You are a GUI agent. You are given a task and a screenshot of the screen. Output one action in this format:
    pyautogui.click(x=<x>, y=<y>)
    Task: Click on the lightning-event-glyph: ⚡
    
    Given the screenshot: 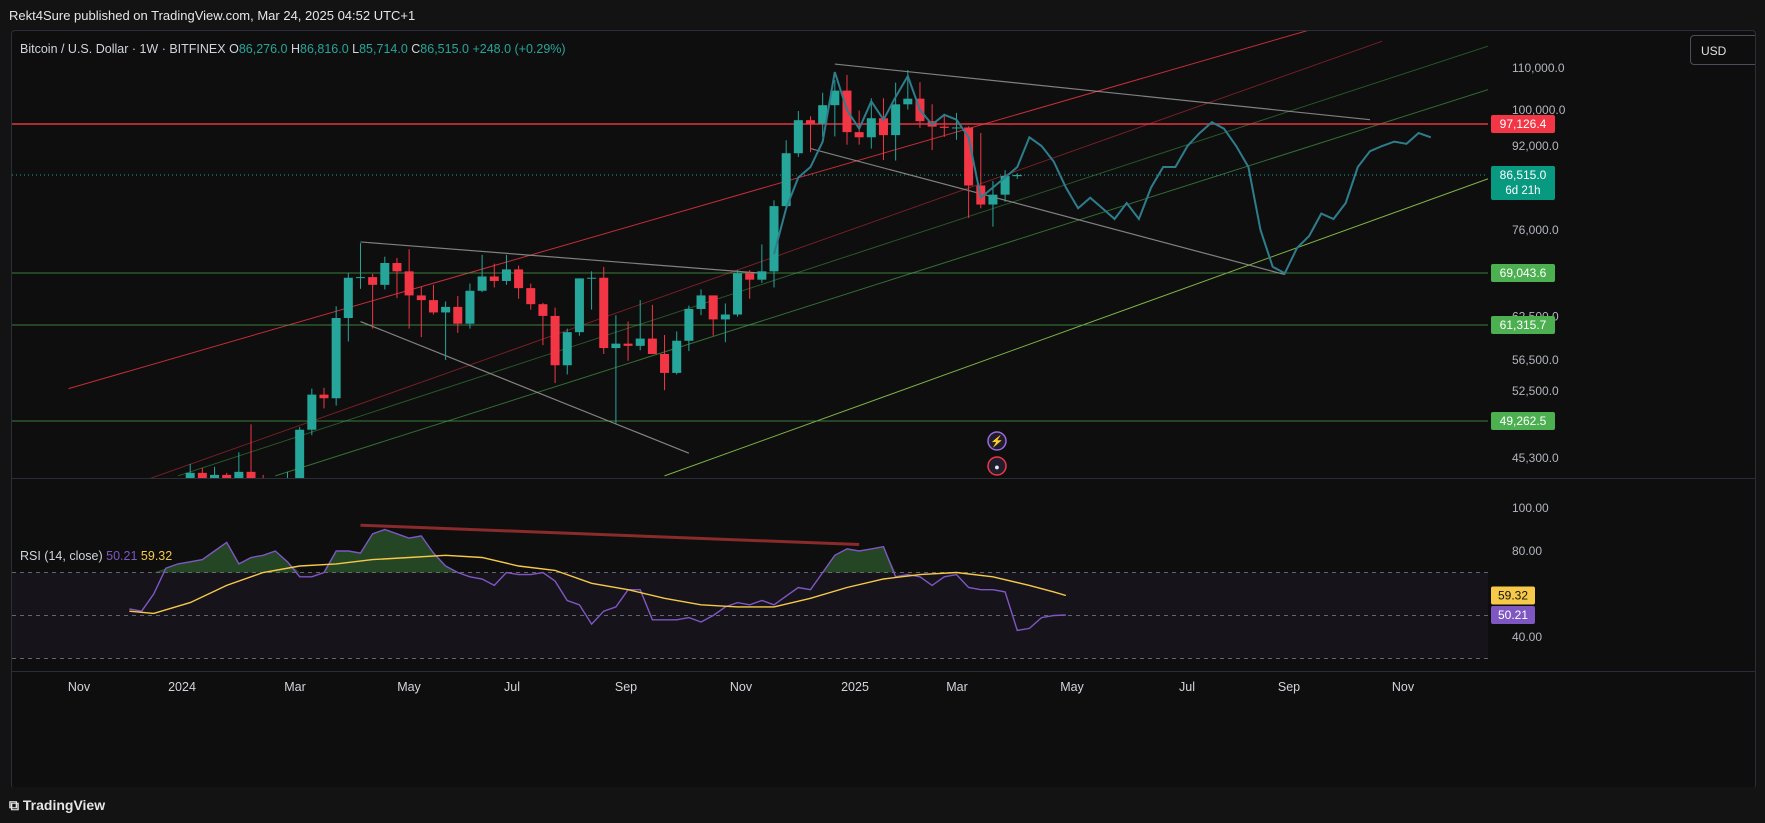 What is the action you would take?
    pyautogui.click(x=997, y=441)
    